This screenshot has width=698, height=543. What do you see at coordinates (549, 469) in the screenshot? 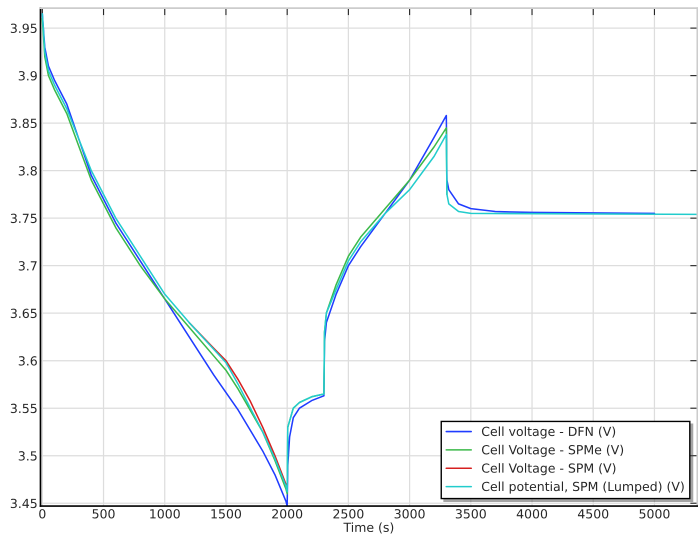
I see `legend-label: Cell Voltage - SPM (V)` at bounding box center [549, 469].